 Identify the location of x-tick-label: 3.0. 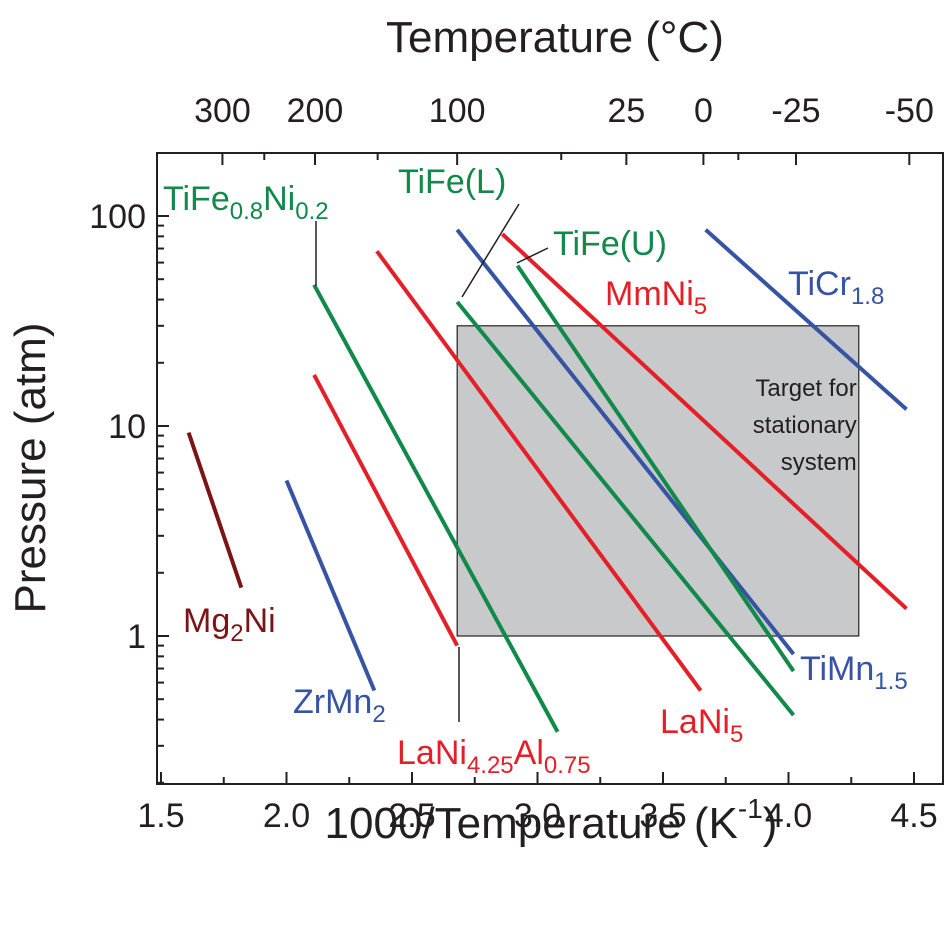
(537, 816).